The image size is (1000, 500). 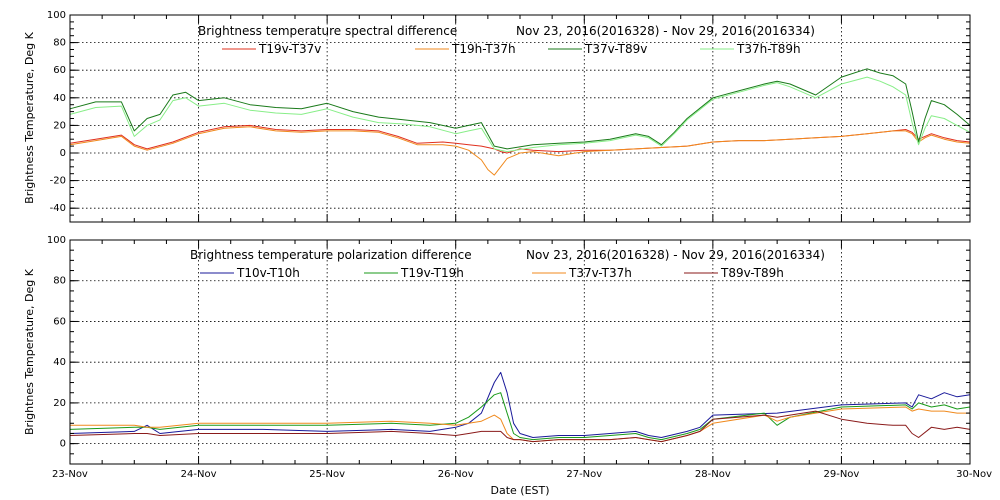 I want to click on series-line-t19h-t37h, so click(x=520, y=151).